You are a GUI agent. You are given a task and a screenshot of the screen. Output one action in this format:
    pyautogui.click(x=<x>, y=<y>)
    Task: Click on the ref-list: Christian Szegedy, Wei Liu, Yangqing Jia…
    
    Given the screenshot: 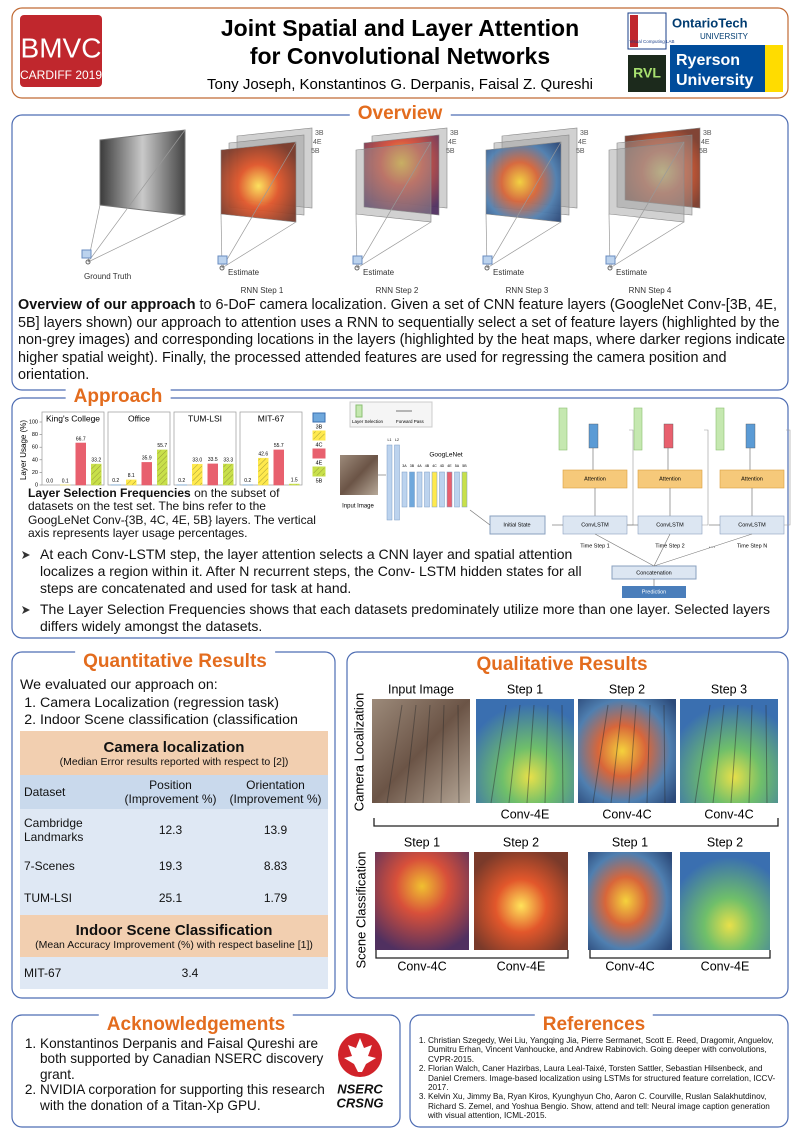 What is the action you would take?
    pyautogui.click(x=599, y=1078)
    